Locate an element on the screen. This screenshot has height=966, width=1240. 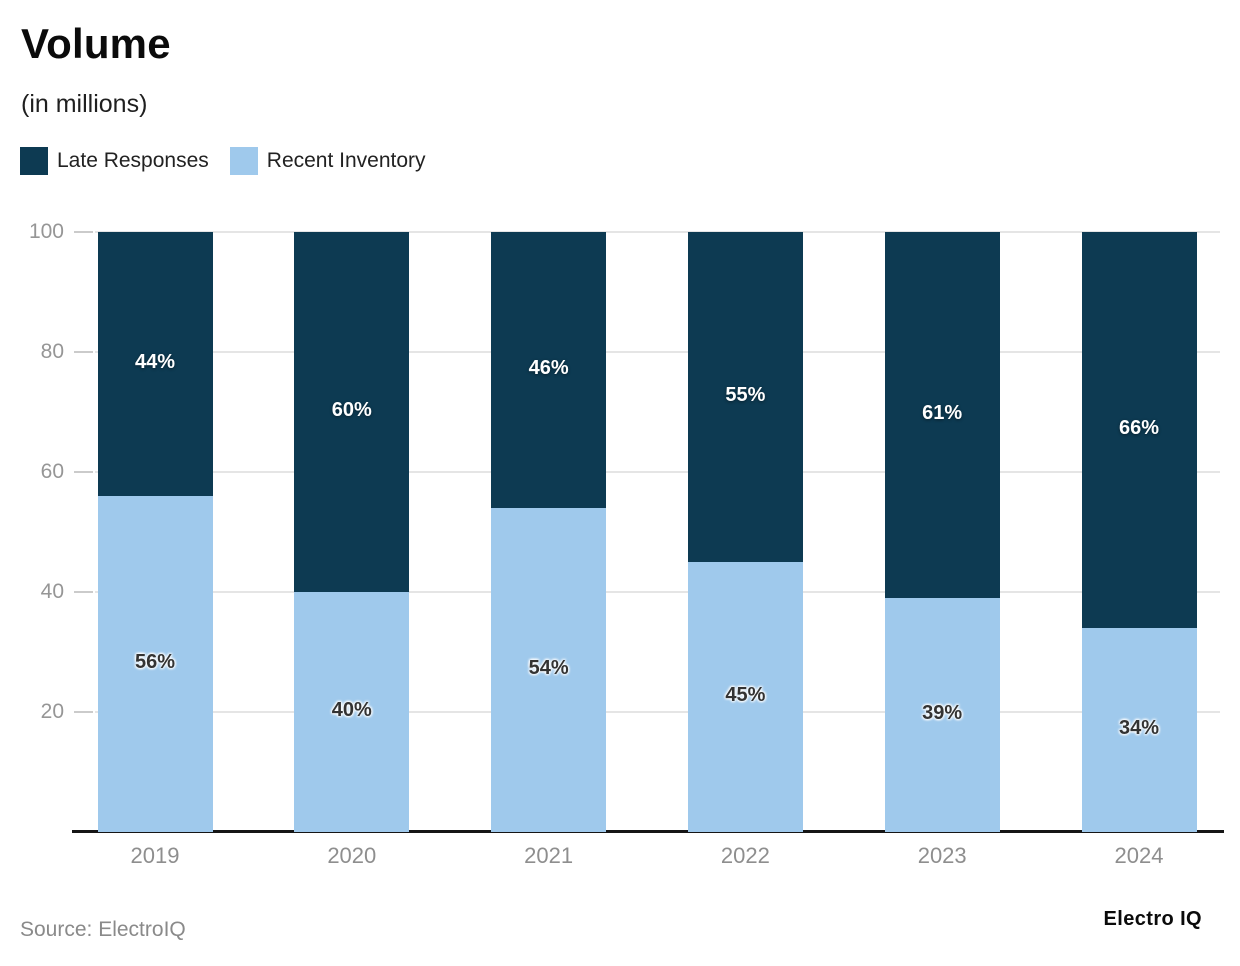
bar-2020-recent-inventory: 40% is located at coordinates (352, 712).